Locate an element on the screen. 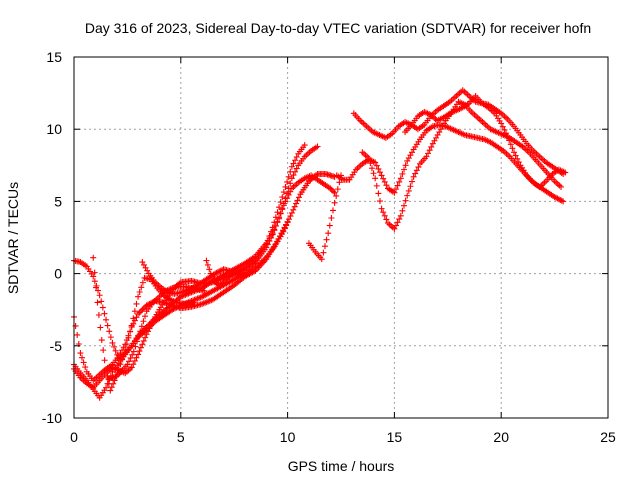 The height and width of the screenshot is (480, 640). y-tick-label: -5 is located at coordinates (56, 346).